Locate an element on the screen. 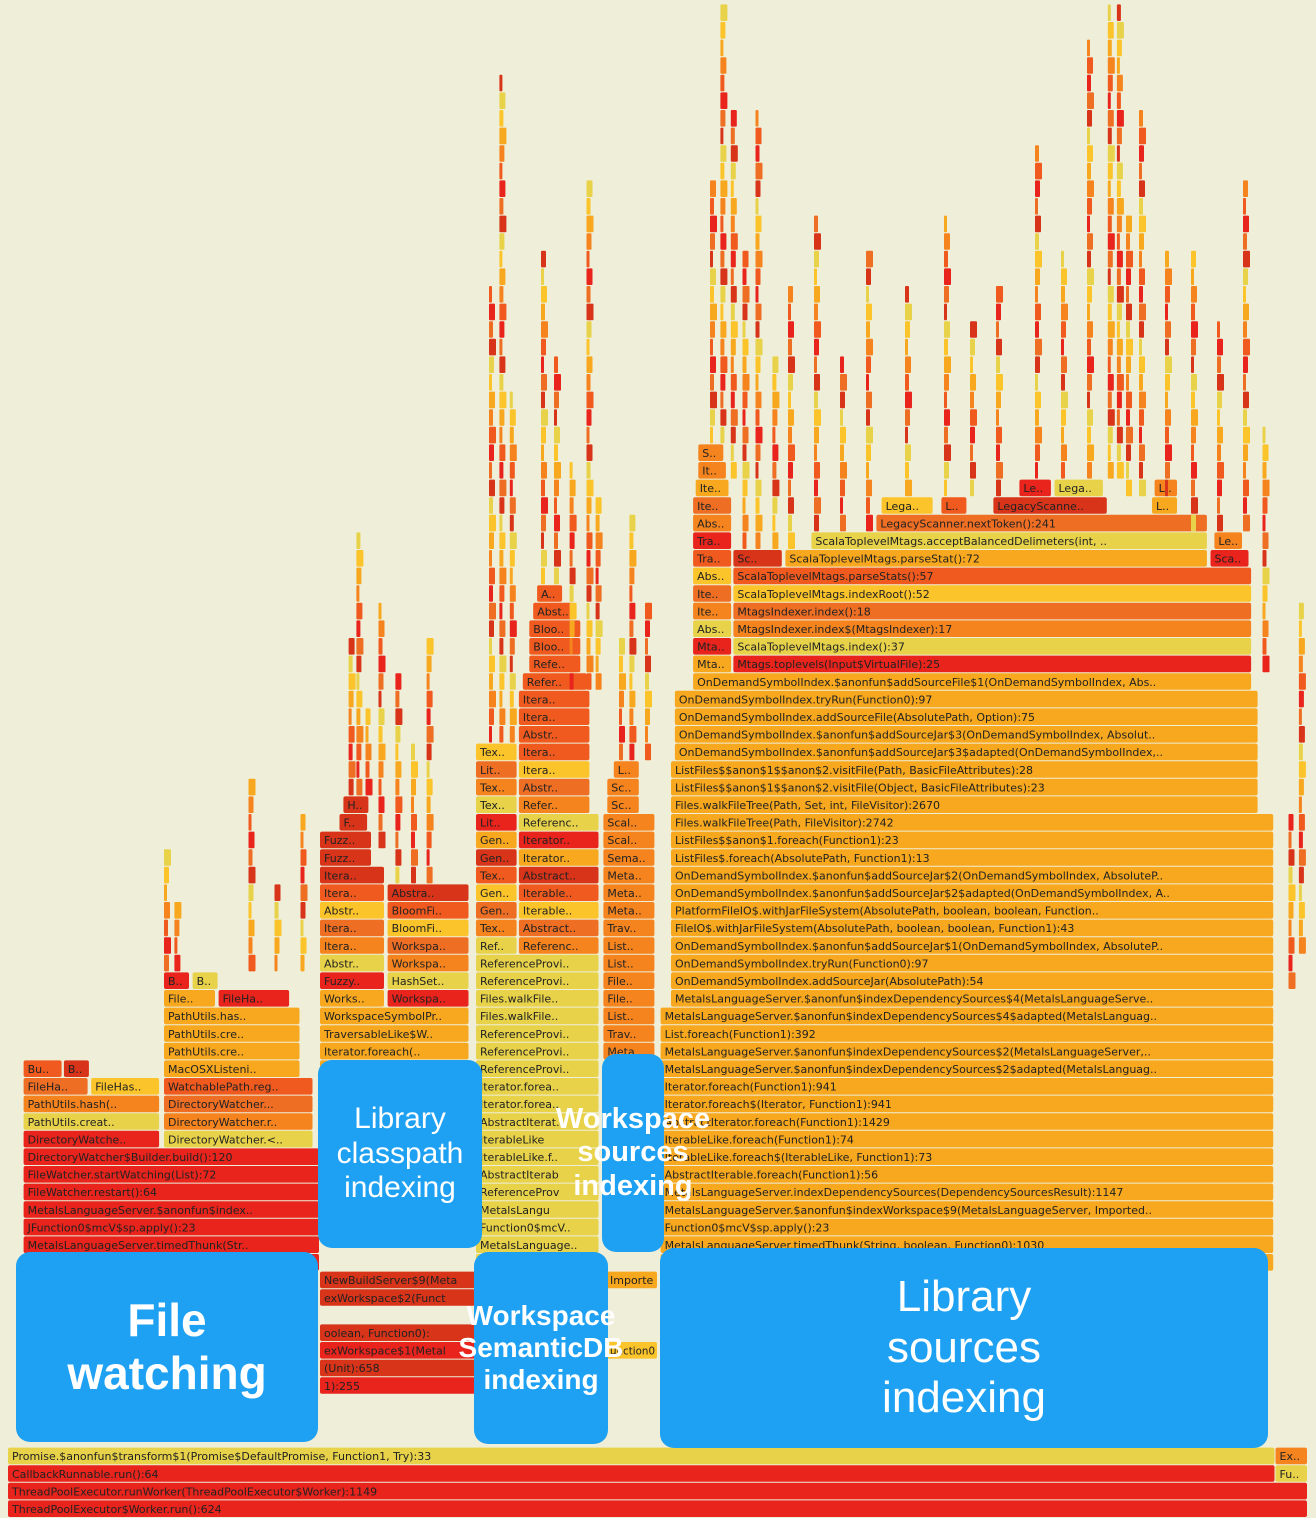 The width and height of the screenshot is (1316, 1518). flame-frame: ScalaToplevelMtags.indexRoot():52 is located at coordinates (992, 593).